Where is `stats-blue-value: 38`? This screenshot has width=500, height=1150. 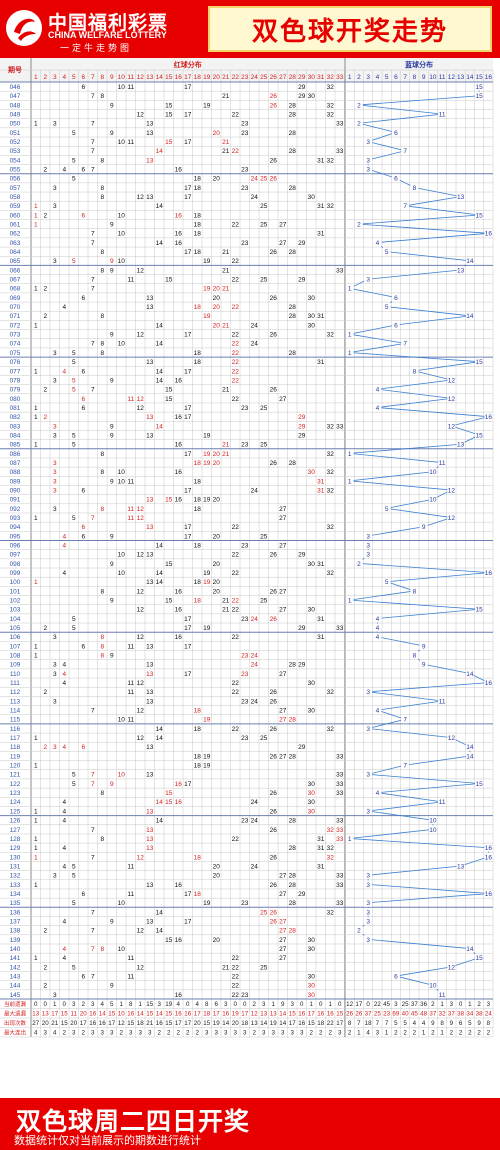
stats-blue-value: 38 is located at coordinates (479, 1014).